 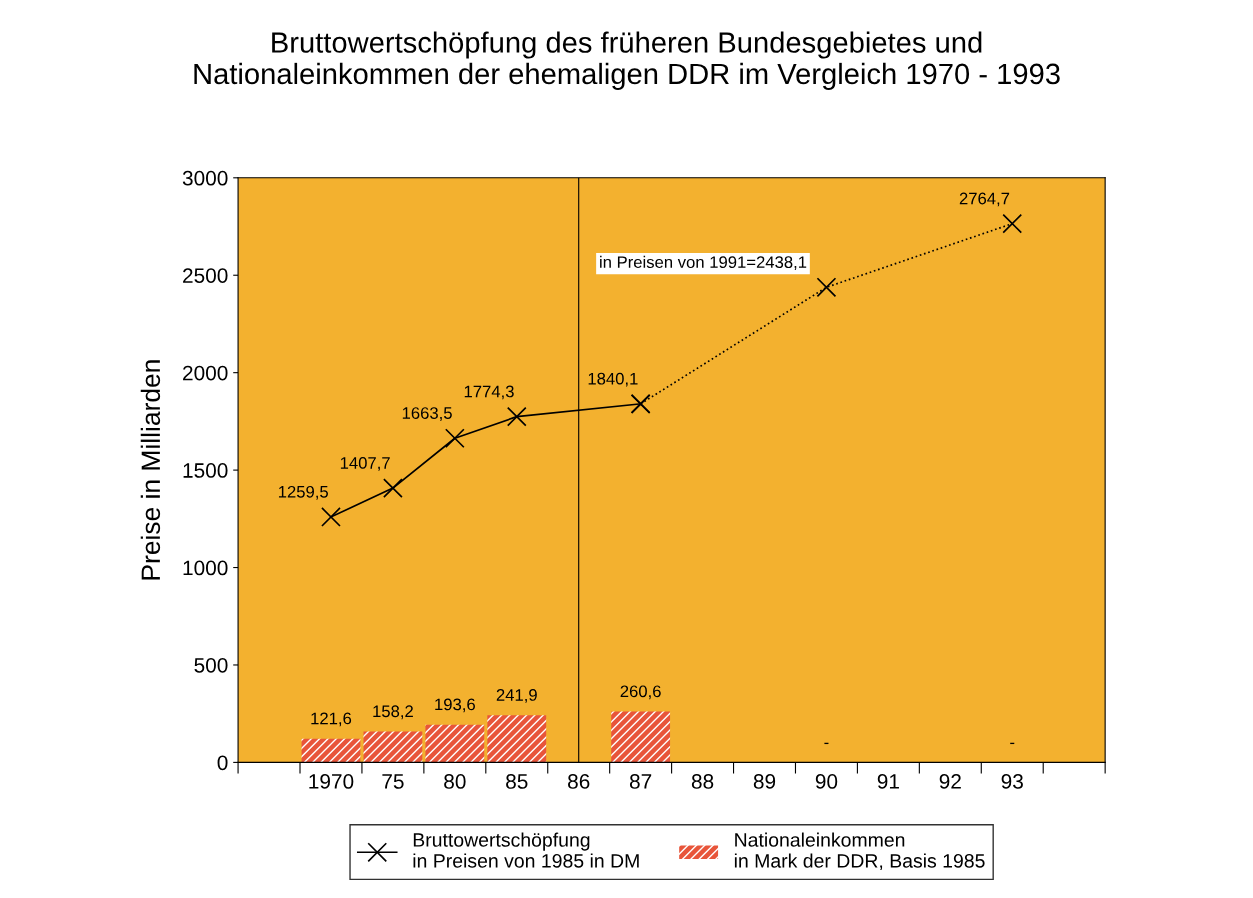 What do you see at coordinates (205, 568) in the screenshot?
I see `y-tick-label: 1000` at bounding box center [205, 568].